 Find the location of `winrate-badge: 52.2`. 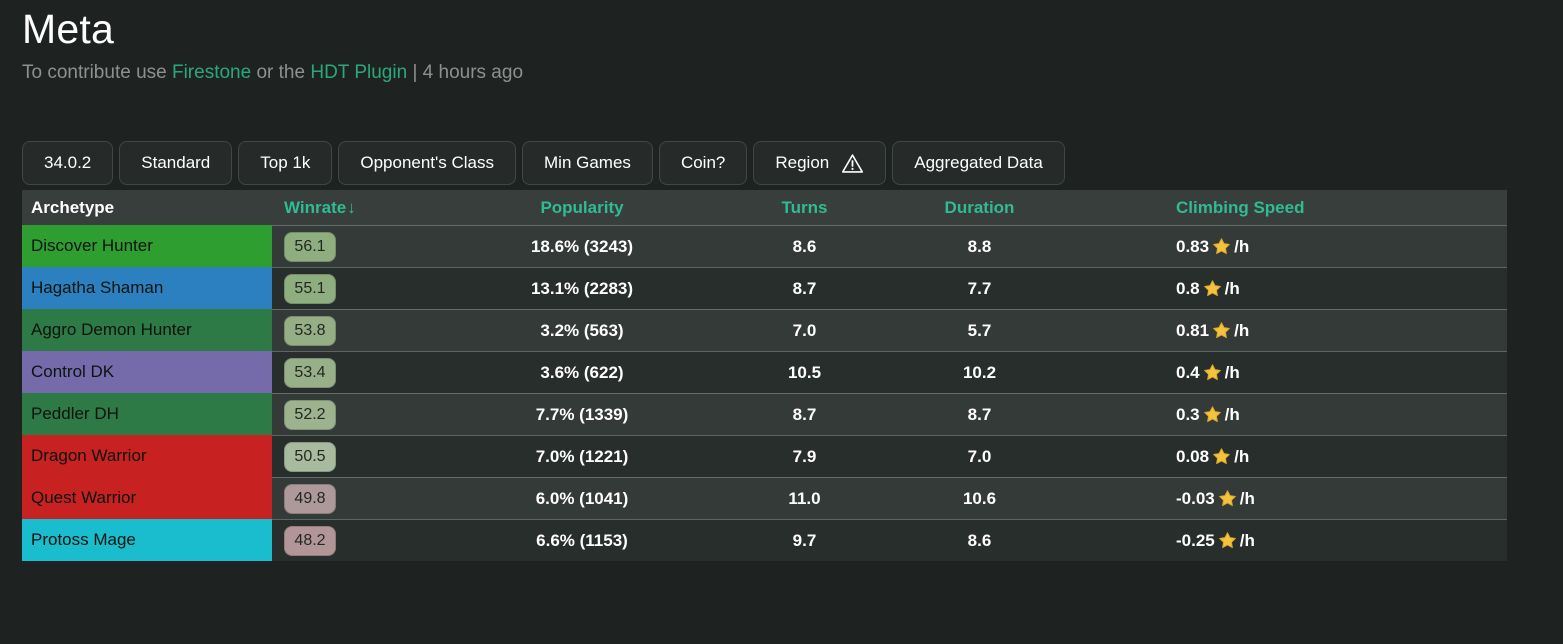

winrate-badge: 52.2 is located at coordinates (310, 414).